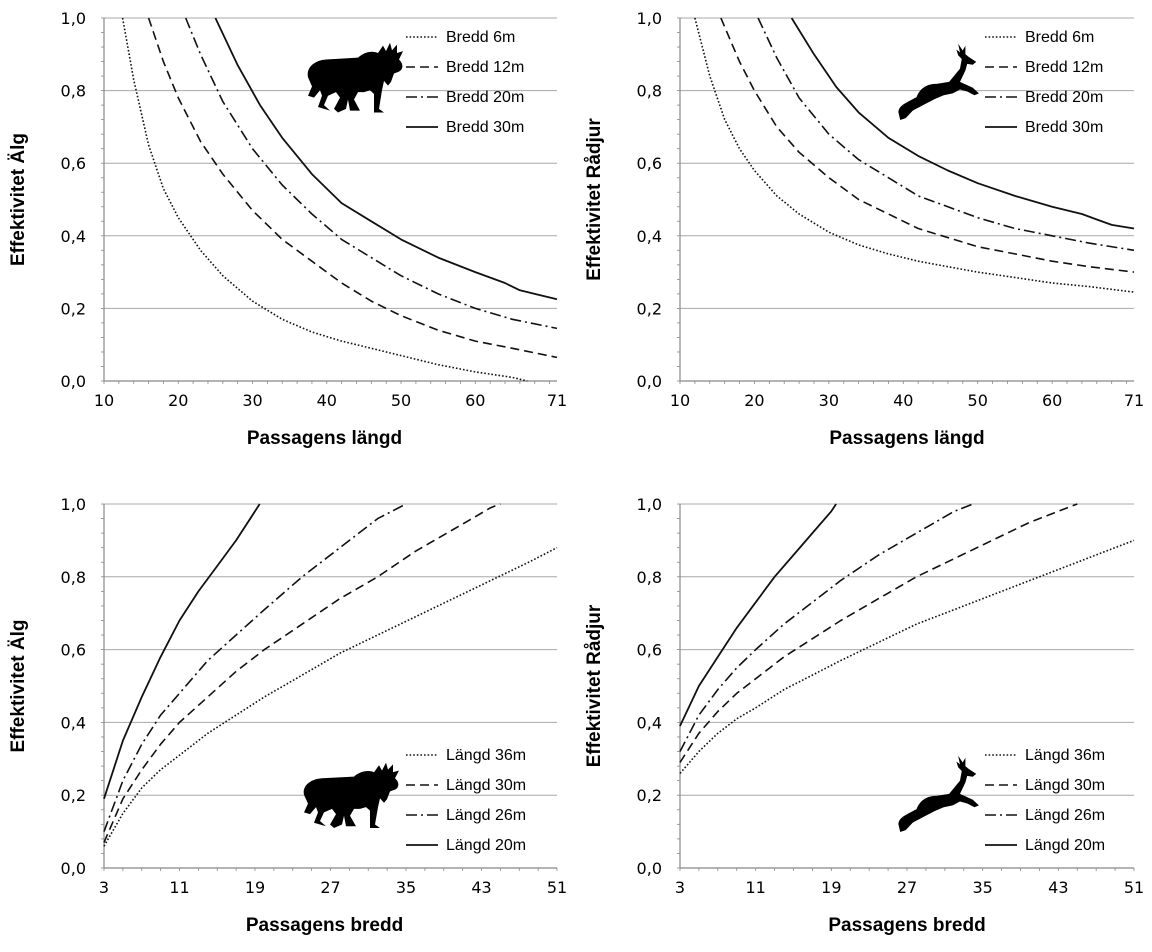 Image resolution: width=1152 pixels, height=952 pixels. I want to click on series-line-längd-36m, so click(907, 656).